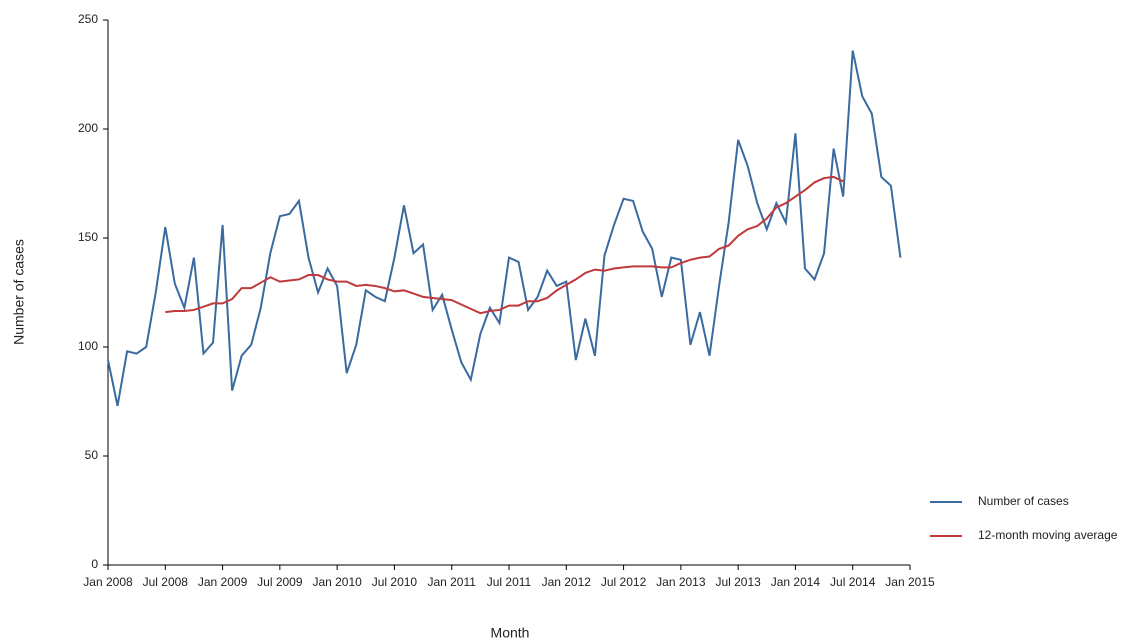  I want to click on x-tick-label: Jan 2015, so click(910, 582).